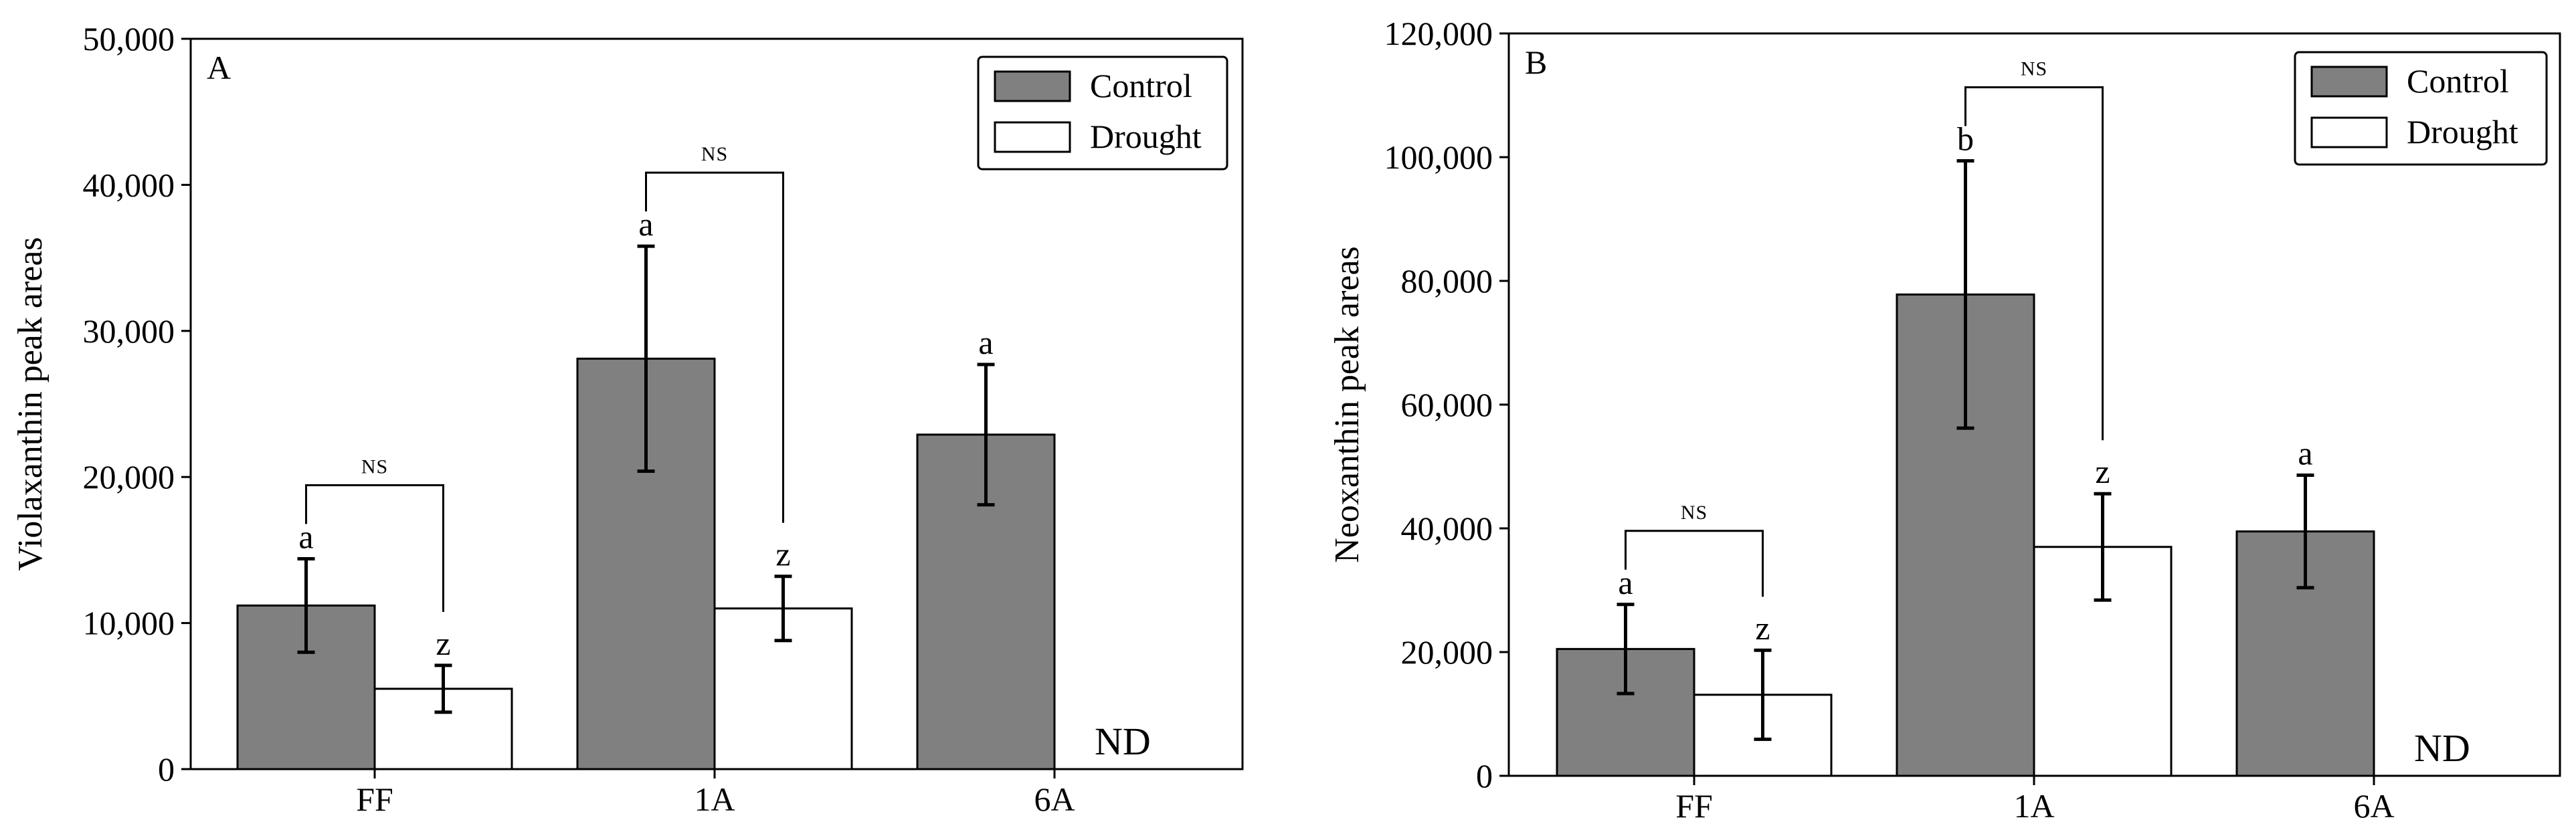 The image size is (2576, 836). I want to click on y-tick-label: 120,000, so click(1438, 33).